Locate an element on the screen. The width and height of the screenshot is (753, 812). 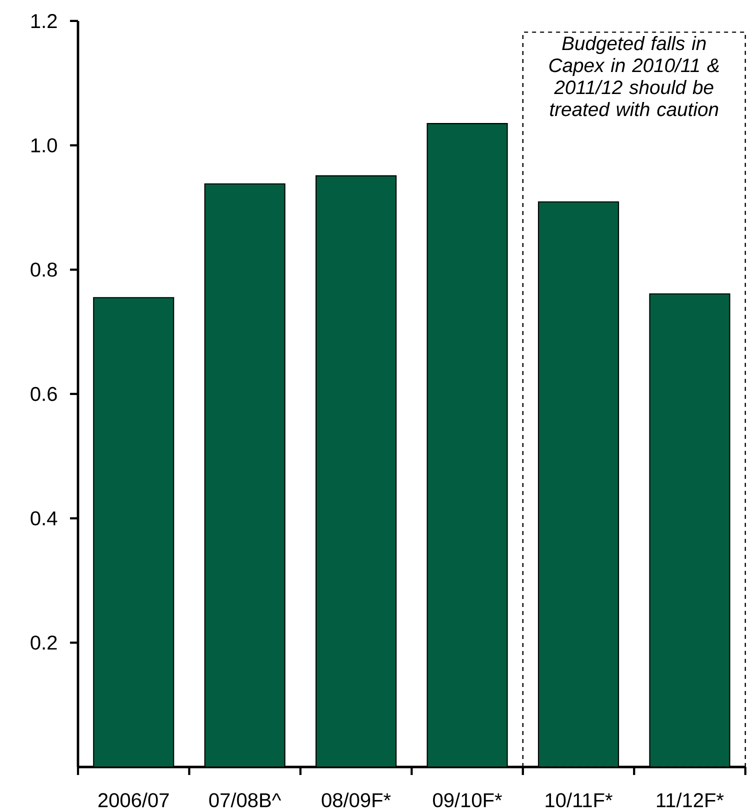
x-tick-label: 10/11F* is located at coordinates (579, 800).